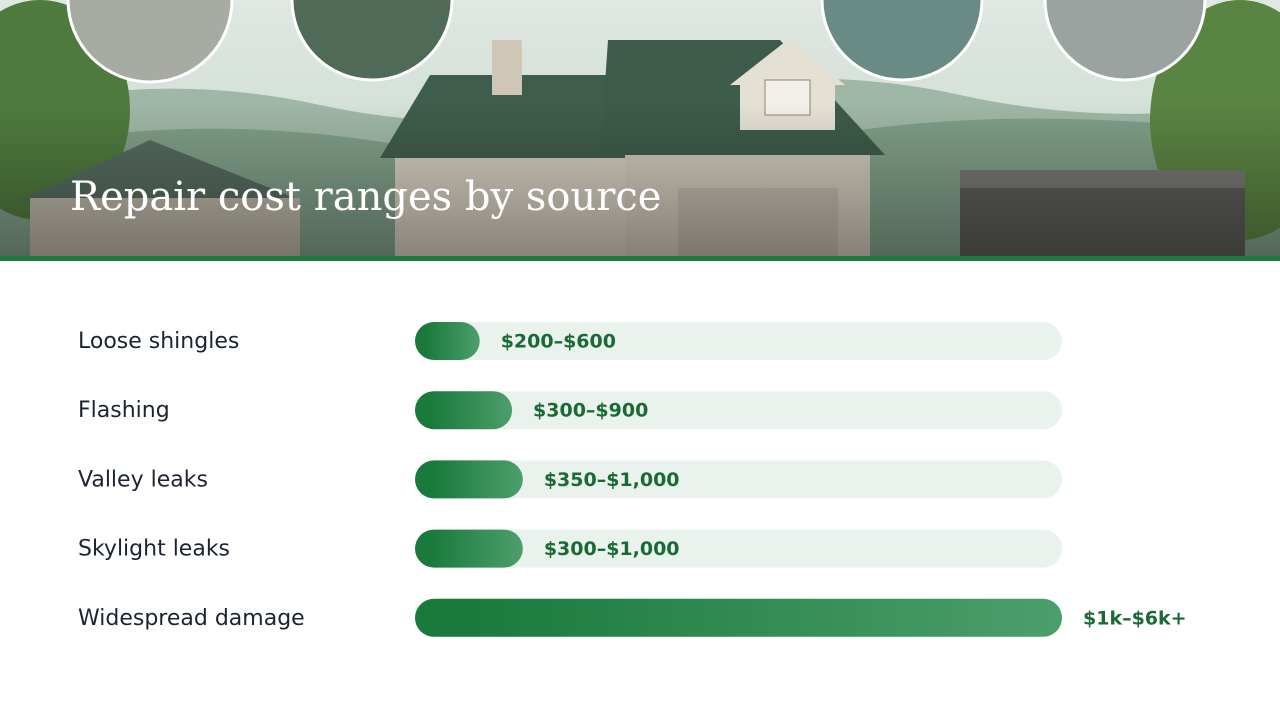 The height and width of the screenshot is (720, 1280). What do you see at coordinates (590, 411) in the screenshot?
I see `value-label: $300–$900` at bounding box center [590, 411].